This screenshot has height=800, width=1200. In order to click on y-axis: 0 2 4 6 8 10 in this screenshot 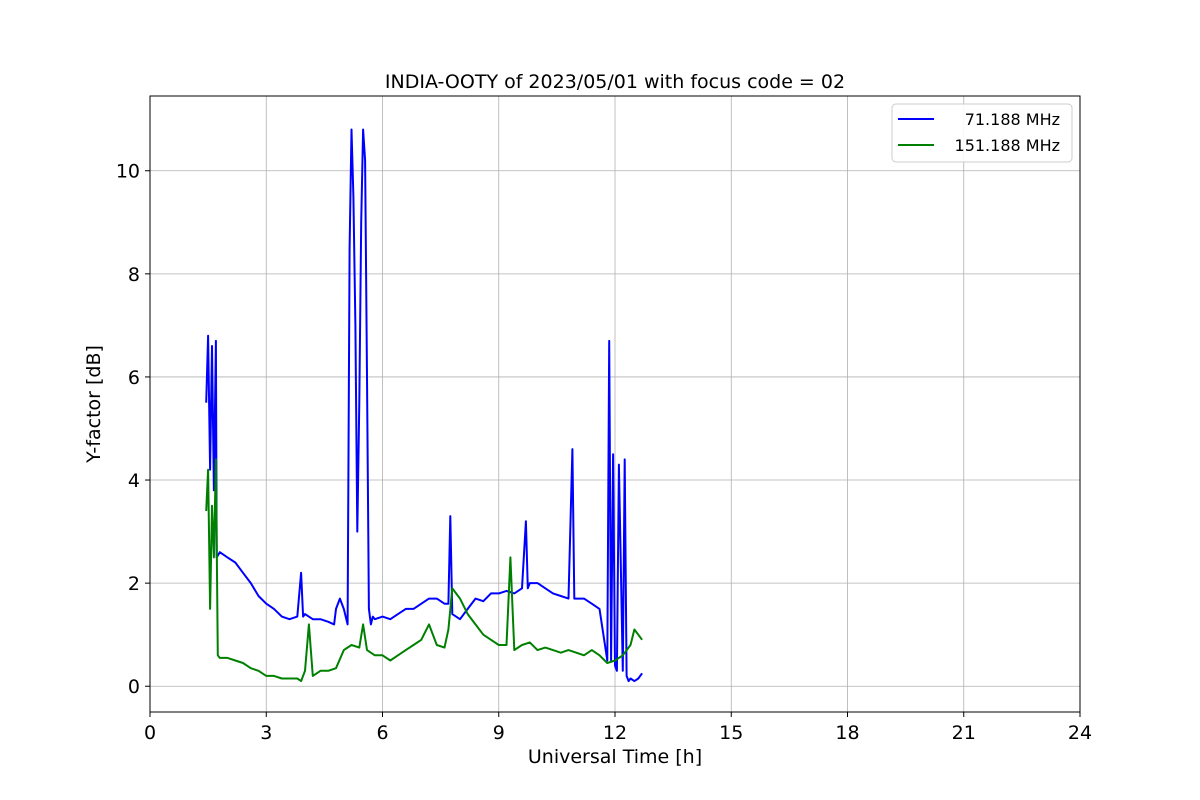, I will do `click(133, 429)`.